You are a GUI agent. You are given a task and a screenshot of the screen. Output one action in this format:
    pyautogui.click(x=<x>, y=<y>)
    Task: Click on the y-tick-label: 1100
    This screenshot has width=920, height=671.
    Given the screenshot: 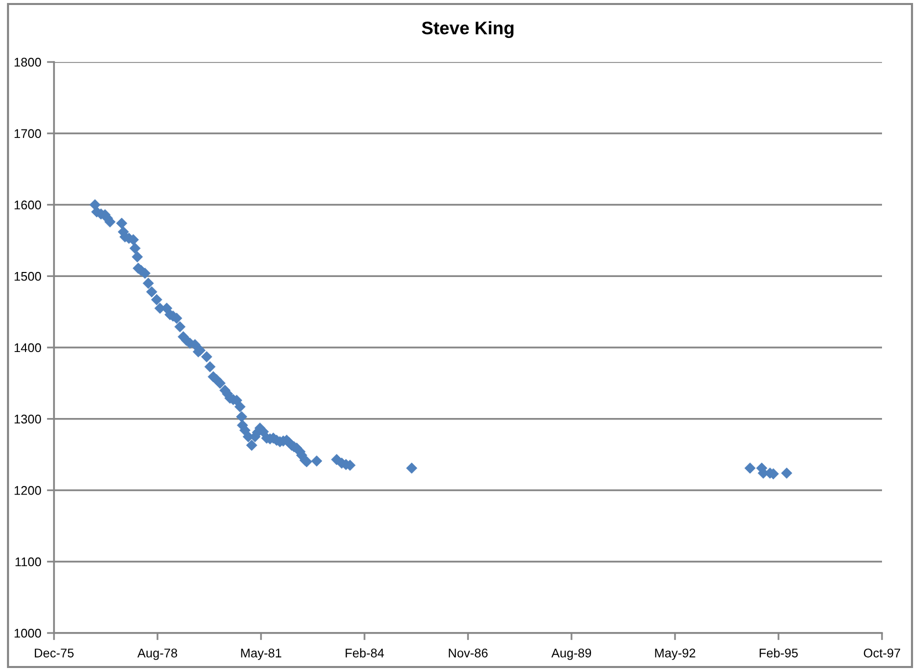 What is the action you would take?
    pyautogui.click(x=29, y=561)
    